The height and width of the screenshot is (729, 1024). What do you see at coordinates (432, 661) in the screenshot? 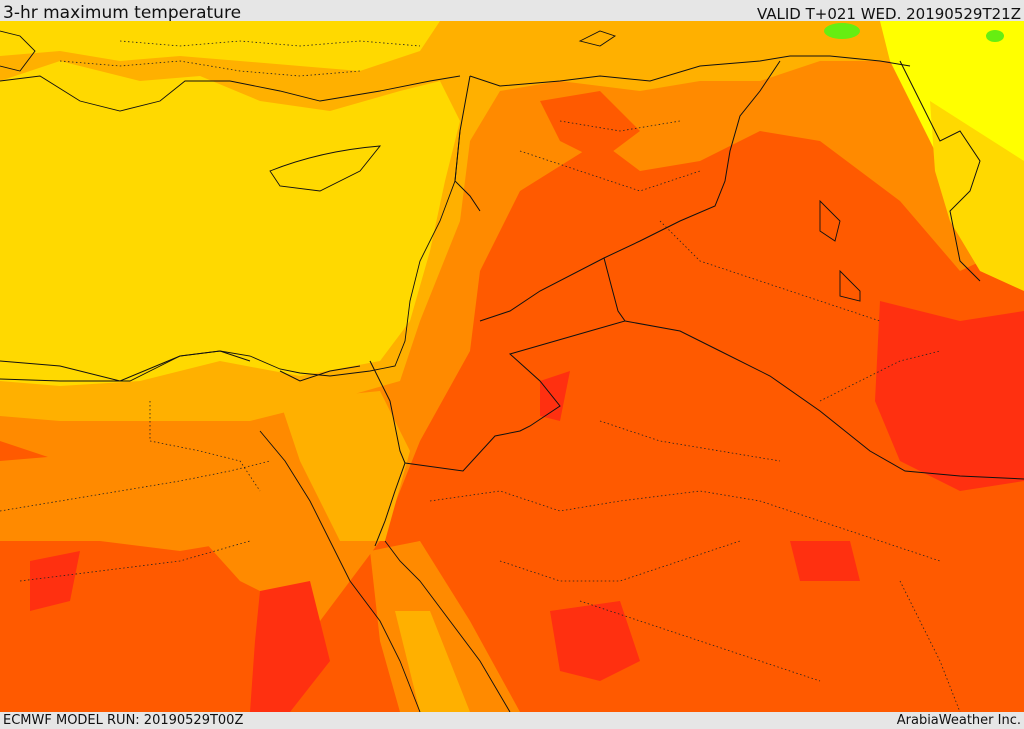
I see `nile-amber-zone` at bounding box center [432, 661].